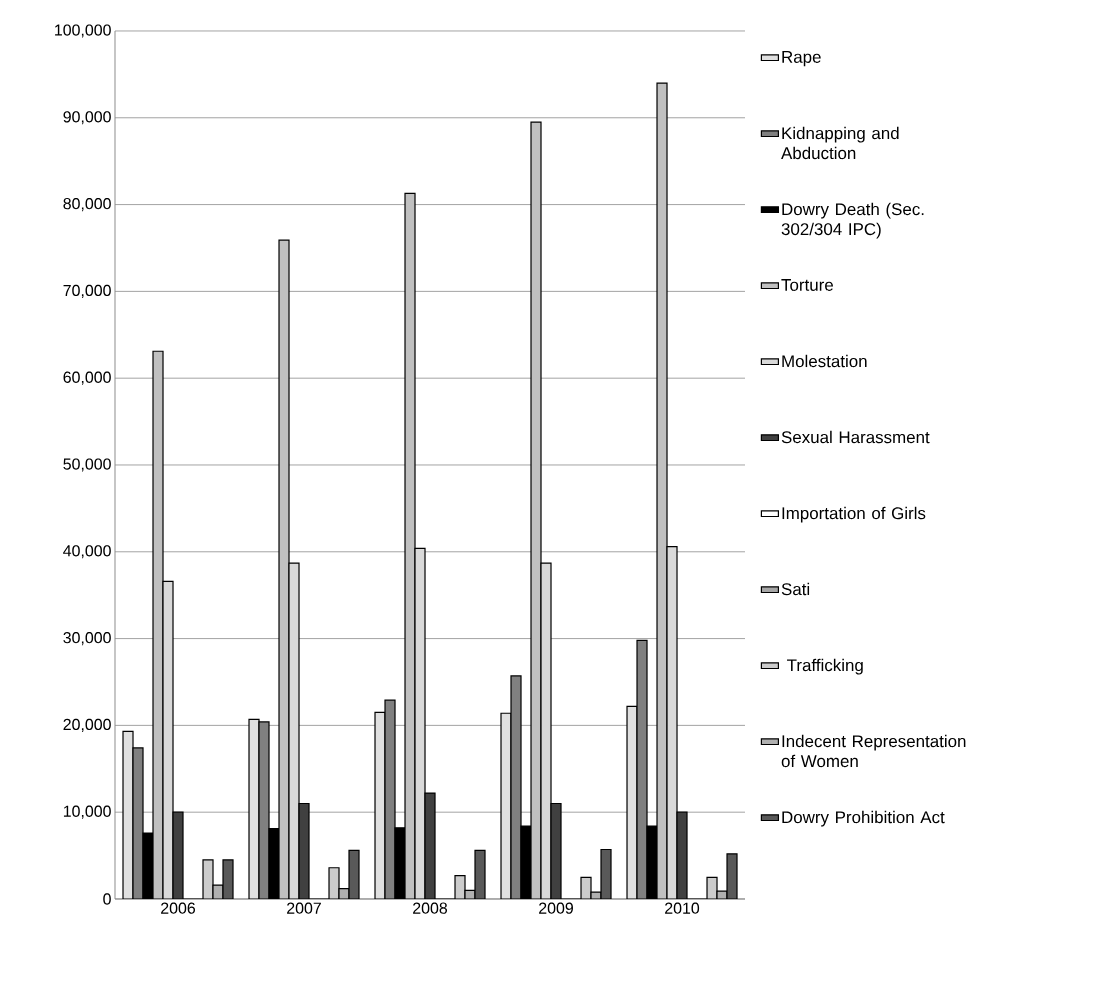 This screenshot has height=986, width=1103. Describe the element at coordinates (682, 908) in the screenshot. I see `x-tick-label: 2010` at that location.